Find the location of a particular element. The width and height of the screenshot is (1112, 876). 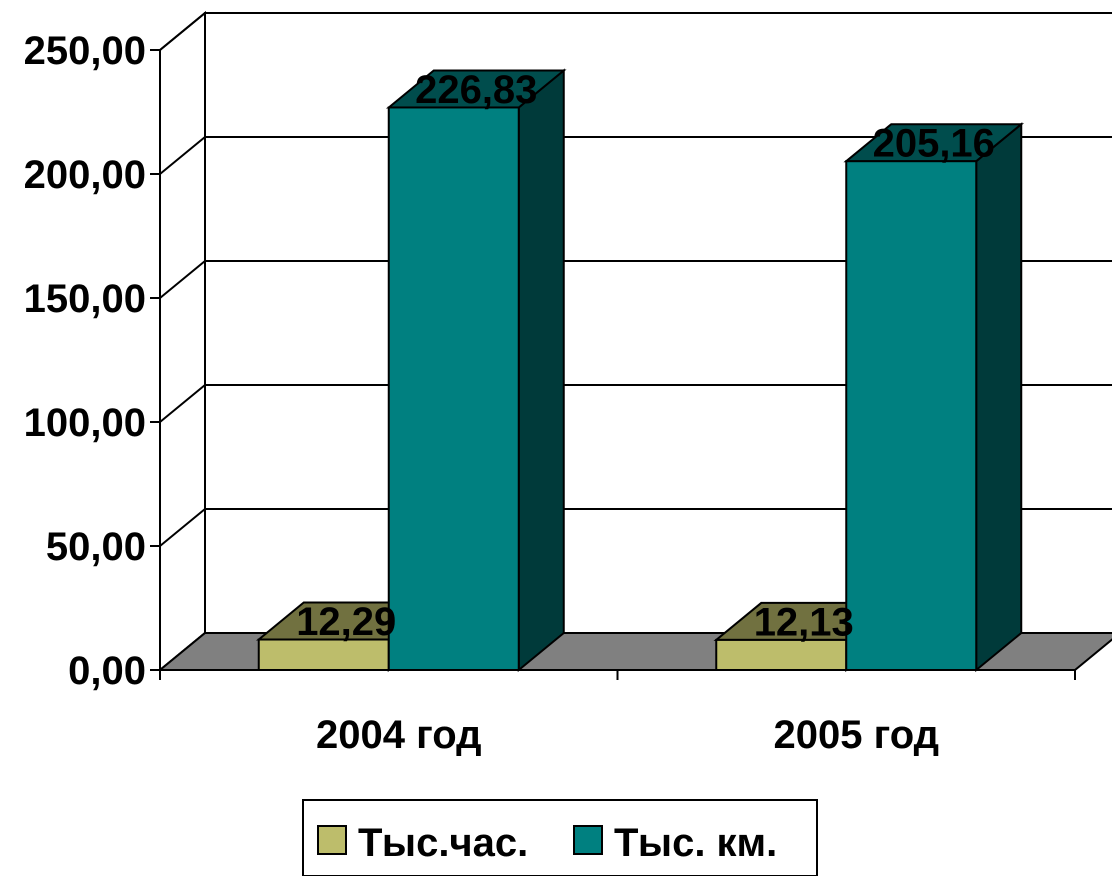

y-tick-label: 200,00 is located at coordinates (85, 175).